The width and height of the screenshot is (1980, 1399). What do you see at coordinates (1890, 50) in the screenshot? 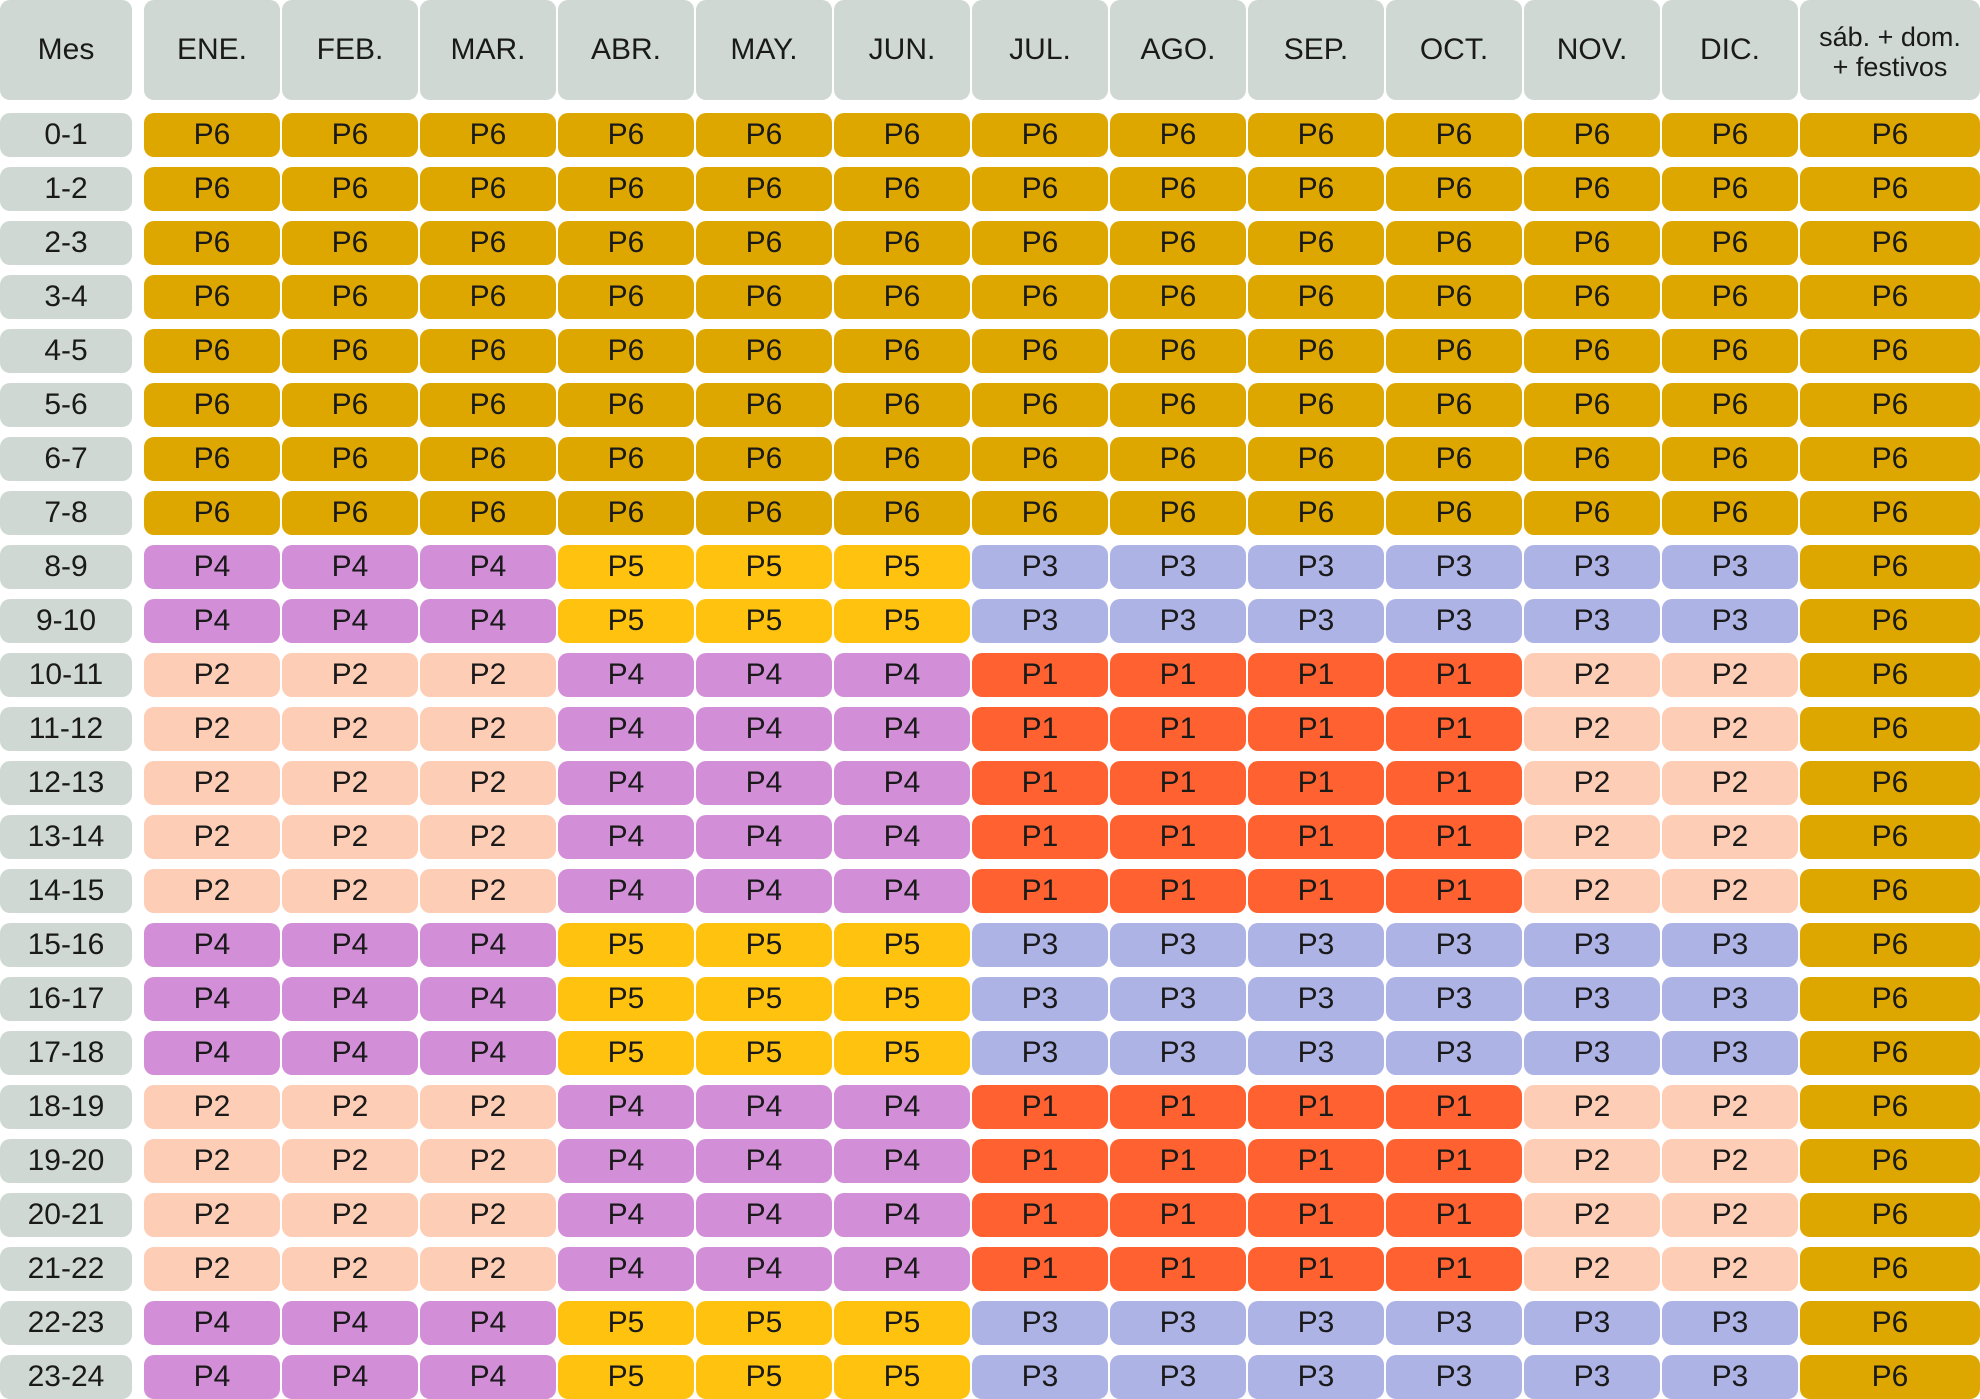
I see `column-header: sáb. + dom. + festivos` at bounding box center [1890, 50].